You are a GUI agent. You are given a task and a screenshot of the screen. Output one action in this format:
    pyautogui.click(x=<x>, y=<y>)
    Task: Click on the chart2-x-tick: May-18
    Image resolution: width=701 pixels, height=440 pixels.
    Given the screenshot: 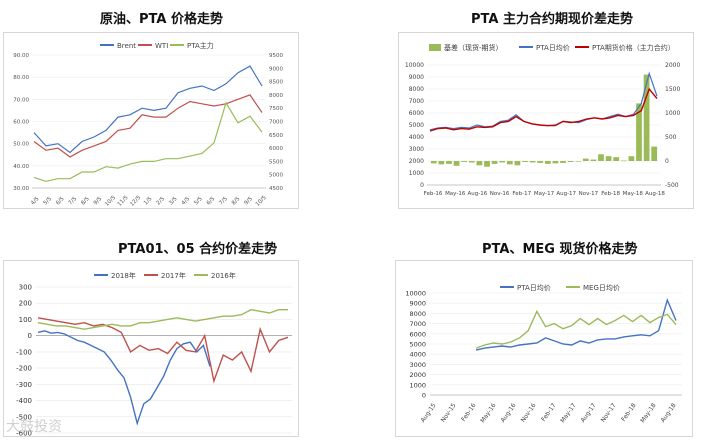 What is the action you would take?
    pyautogui.click(x=633, y=194)
    